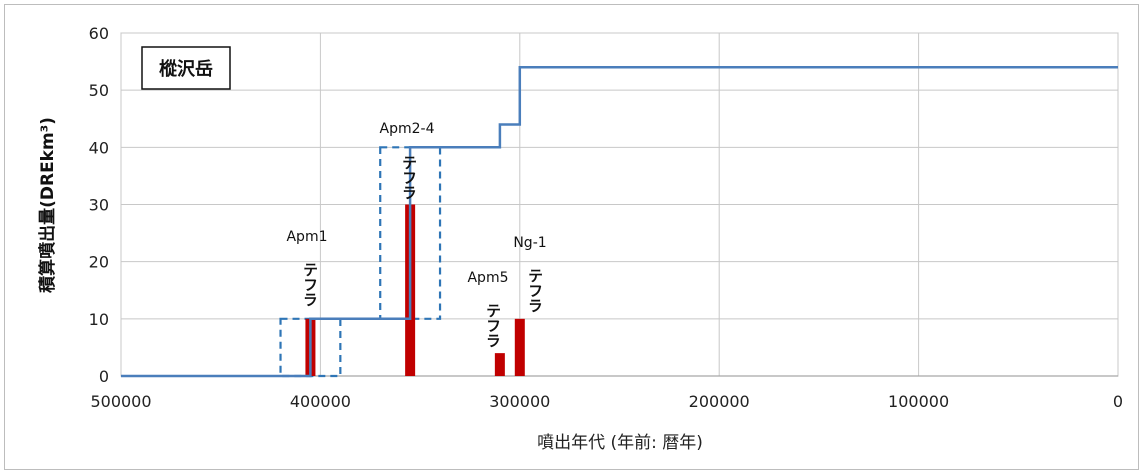  Describe the element at coordinates (918, 401) in the screenshot. I see `x-tick-label: 100000` at that location.